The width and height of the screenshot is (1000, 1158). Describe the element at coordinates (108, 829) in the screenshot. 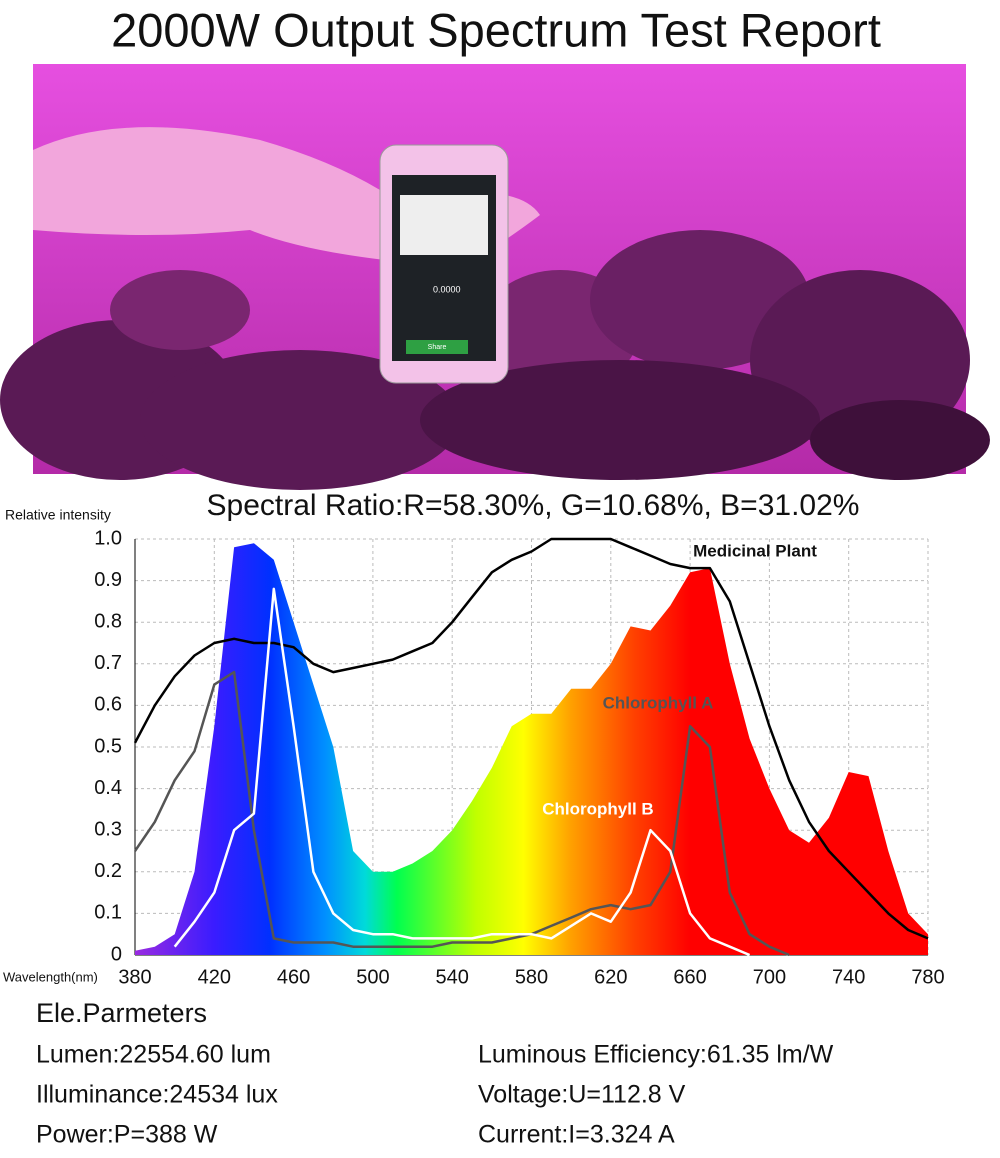

I see `y-tick-label: 0.3` at that location.